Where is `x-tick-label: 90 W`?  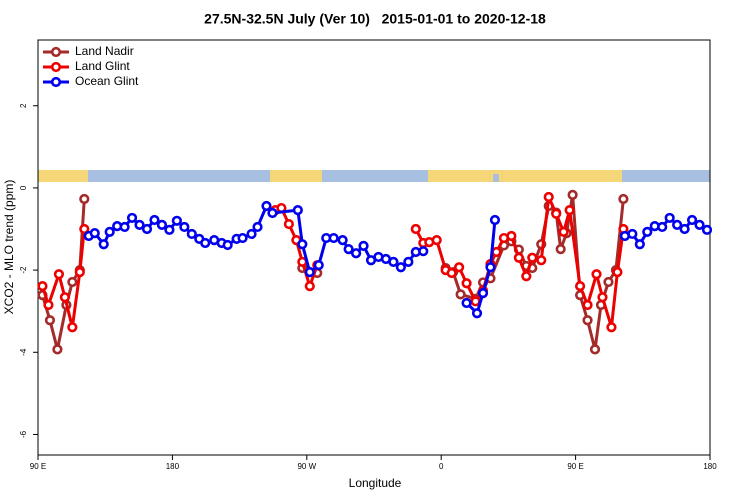 x-tick-label: 90 W is located at coordinates (306, 466).